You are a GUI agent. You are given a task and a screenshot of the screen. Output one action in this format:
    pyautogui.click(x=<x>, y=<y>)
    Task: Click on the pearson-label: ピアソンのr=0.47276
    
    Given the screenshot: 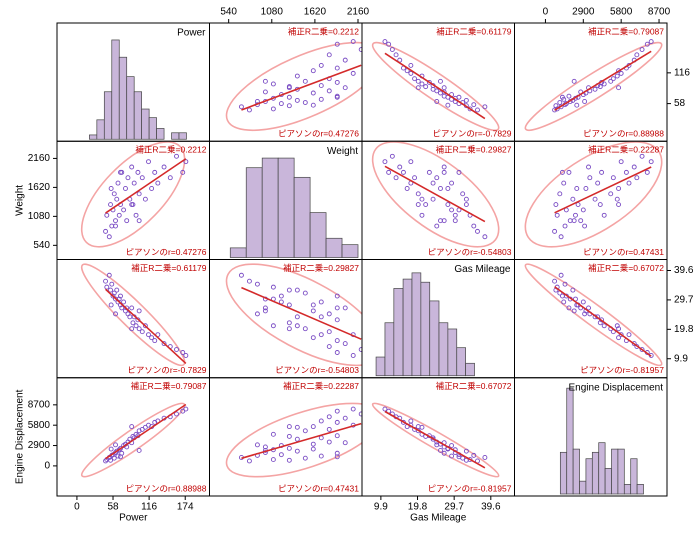 What is the action you would take?
    pyautogui.click(x=318, y=134)
    